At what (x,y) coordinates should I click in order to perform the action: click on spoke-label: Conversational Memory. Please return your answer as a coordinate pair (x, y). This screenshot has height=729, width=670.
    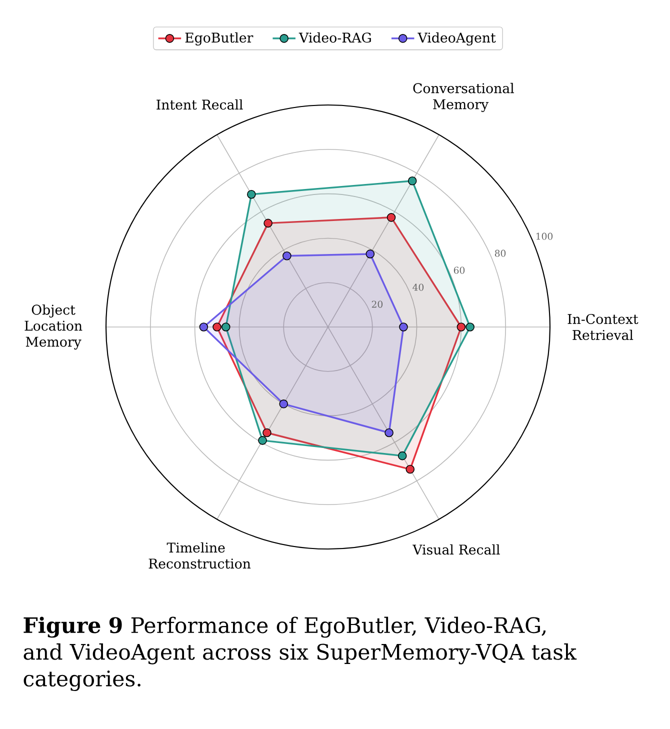
    Looking at the image, I should click on (463, 97).